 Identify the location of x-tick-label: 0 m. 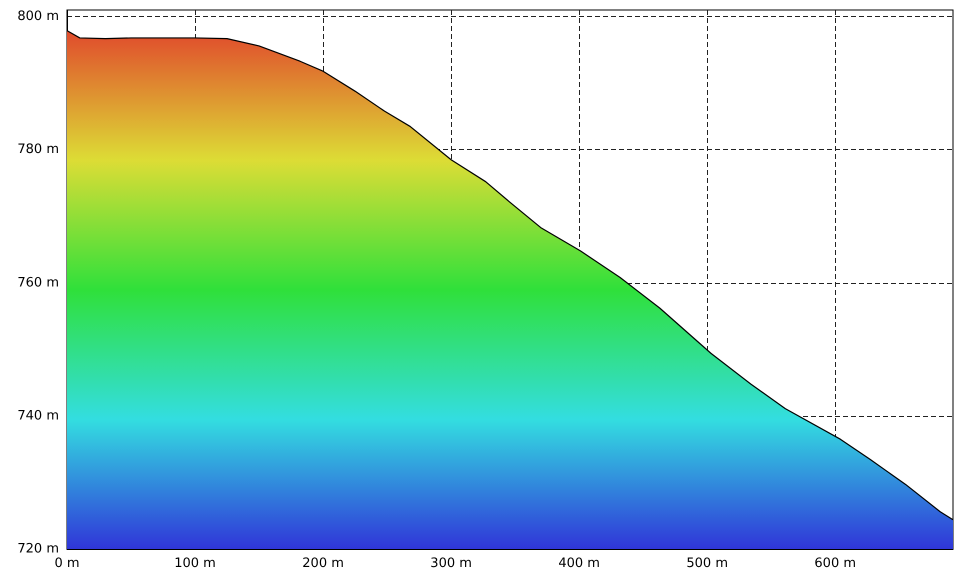
(67, 563).